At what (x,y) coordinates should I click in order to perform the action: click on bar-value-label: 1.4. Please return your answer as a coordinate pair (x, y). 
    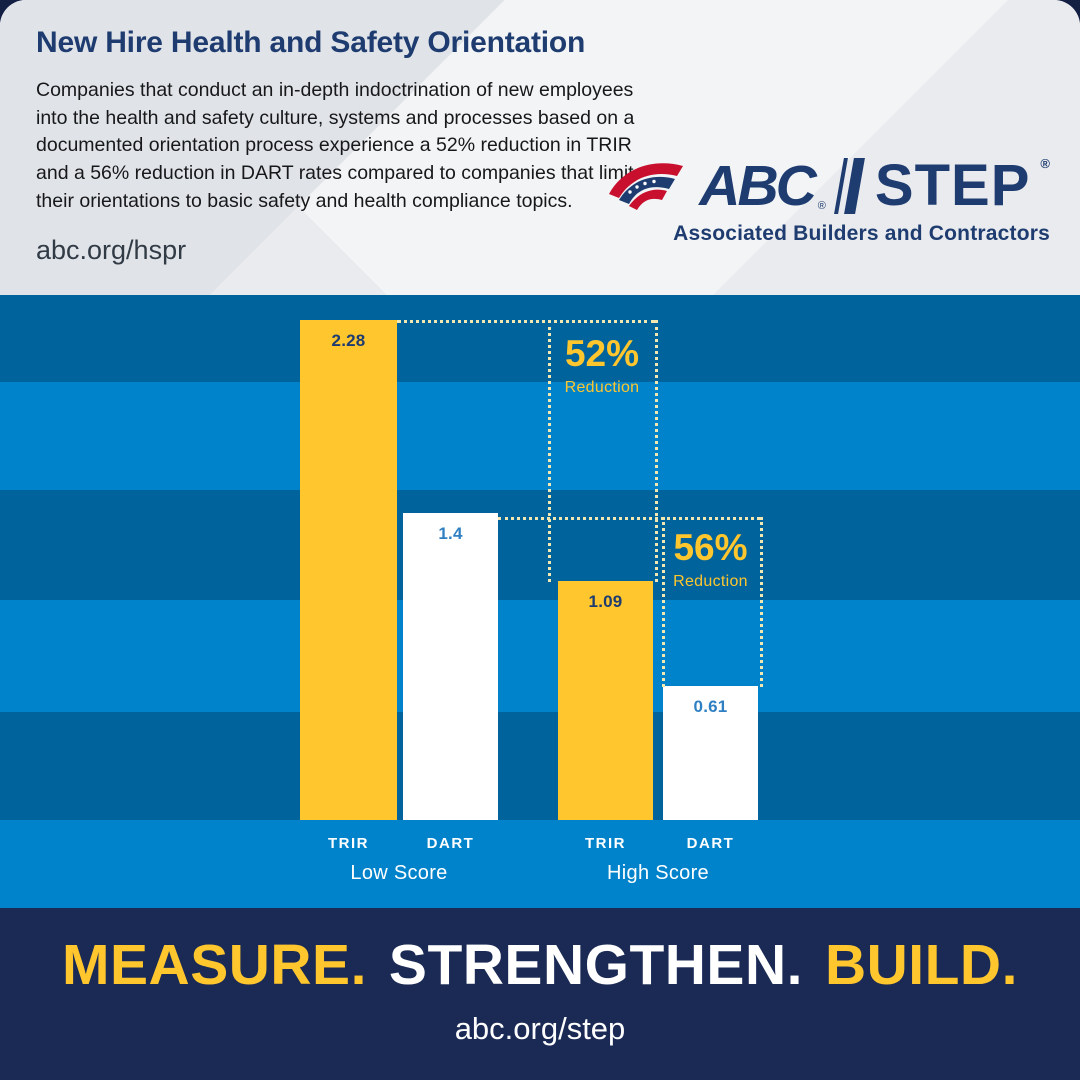
    Looking at the image, I should click on (450, 533).